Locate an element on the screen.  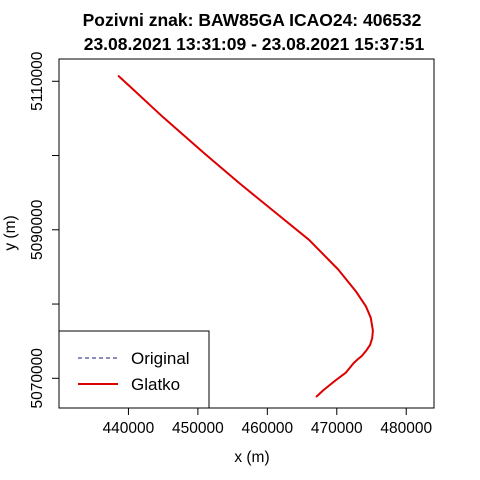
legend-label-original: Original is located at coordinates (160, 358).